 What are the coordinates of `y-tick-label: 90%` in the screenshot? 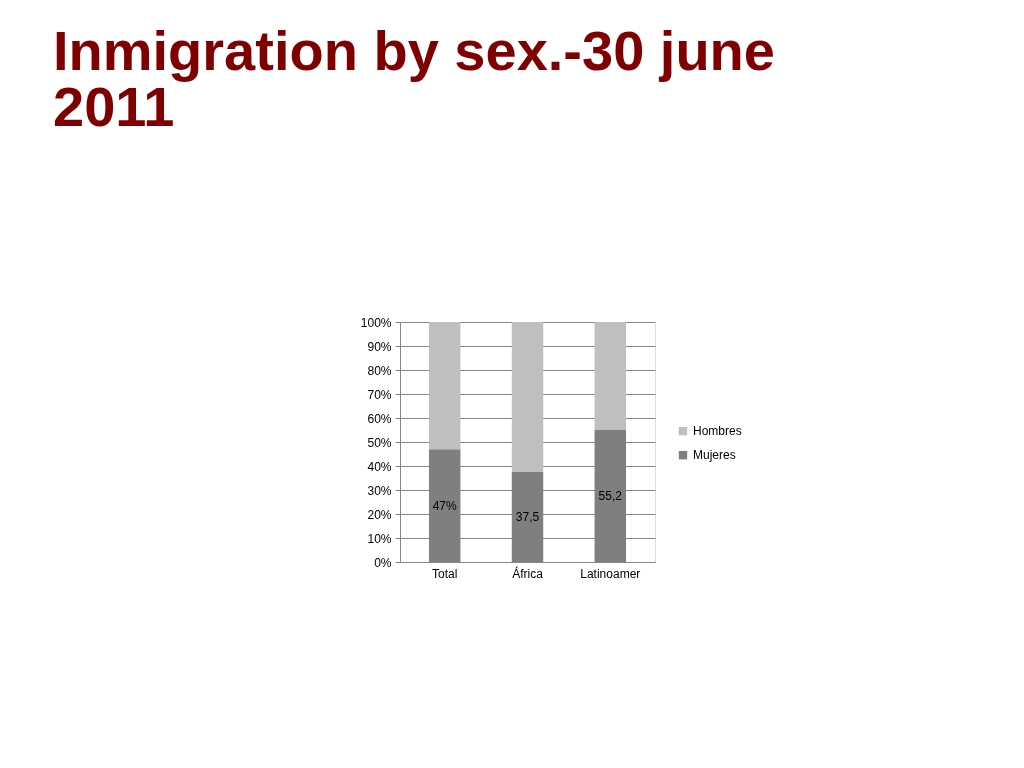 It's located at (379, 346).